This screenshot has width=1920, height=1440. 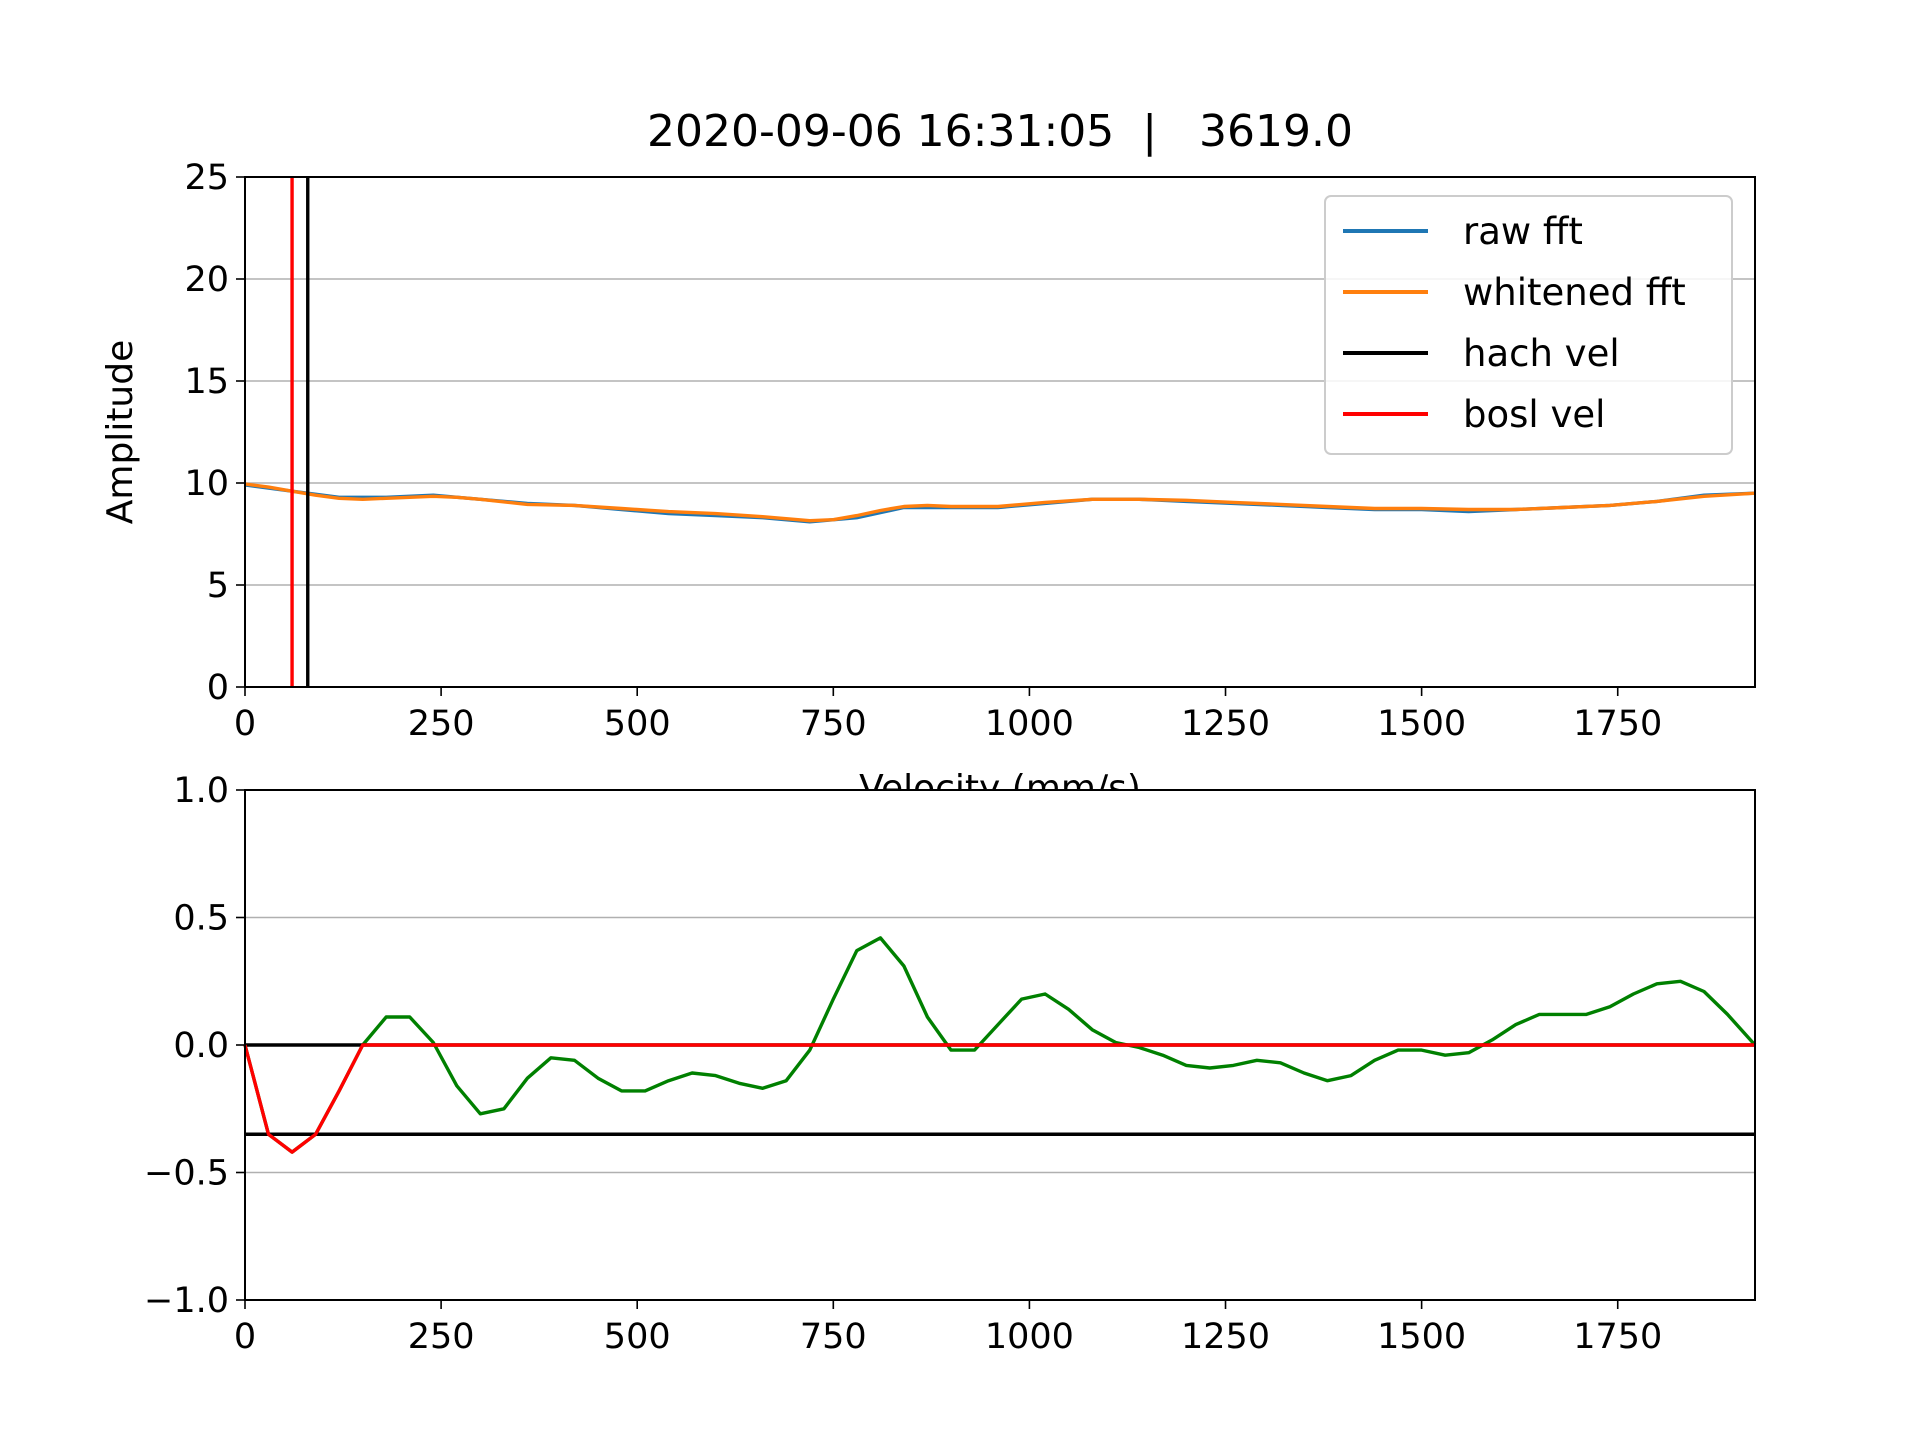 What do you see at coordinates (1029, 724) in the screenshot?
I see `top-plot-x-tick-label: 1000` at bounding box center [1029, 724].